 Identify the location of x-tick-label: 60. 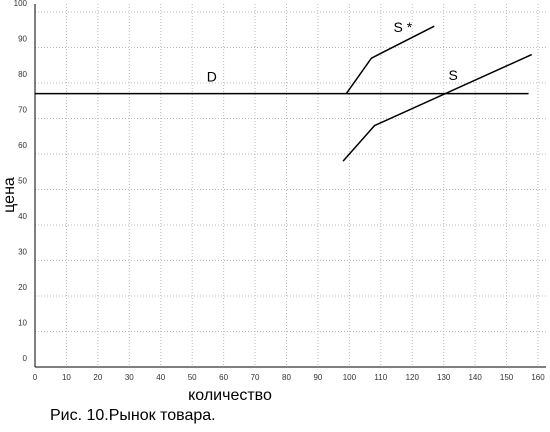
(223, 377).